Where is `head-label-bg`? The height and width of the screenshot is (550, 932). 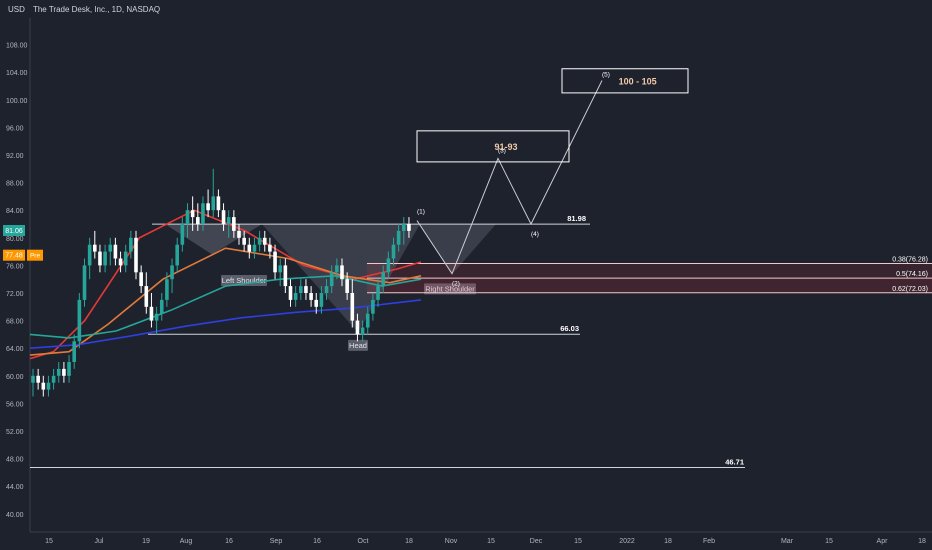 head-label-bg is located at coordinates (358, 345).